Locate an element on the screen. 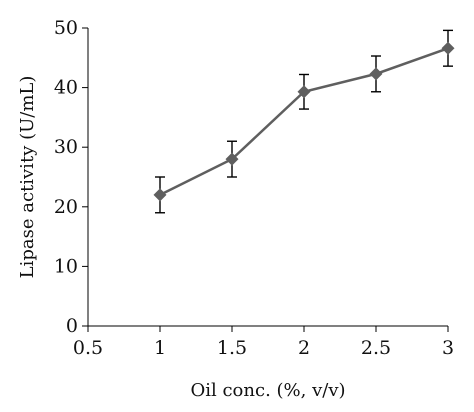  y-axis-label: Lipase activity (U/mL) is located at coordinates (27, 177).